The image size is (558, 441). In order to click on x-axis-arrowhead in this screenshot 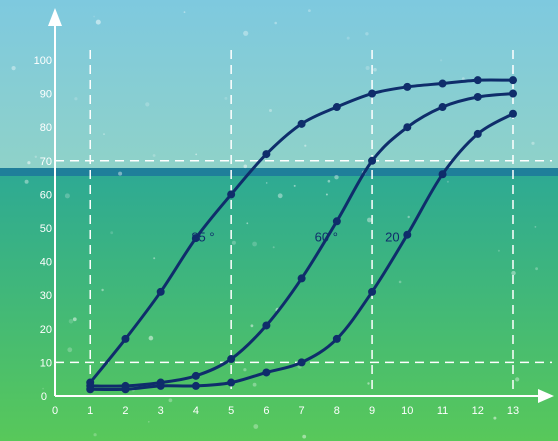, I will do `click(546, 396)`.